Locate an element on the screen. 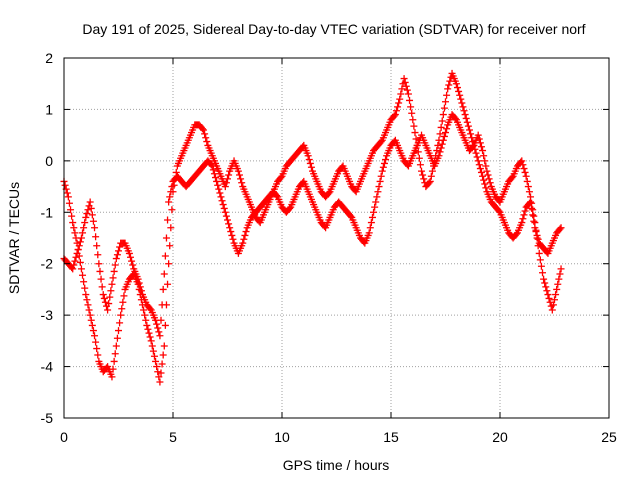  x-tick-label: 25 is located at coordinates (609, 437).